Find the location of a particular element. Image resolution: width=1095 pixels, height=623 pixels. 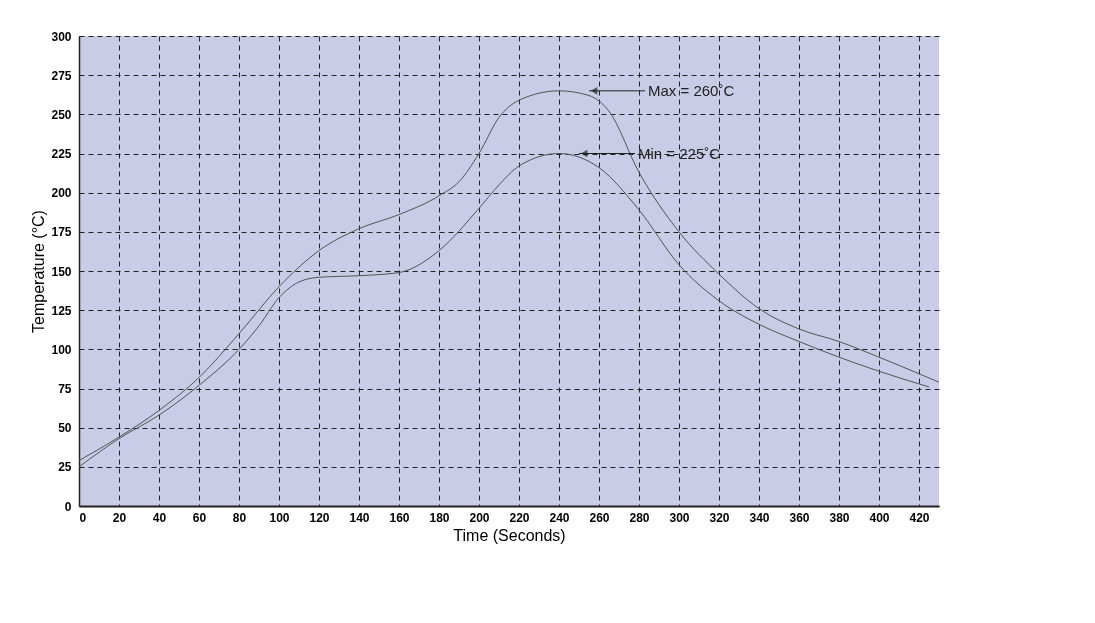

y-tick-label: 150 is located at coordinates (61, 271).